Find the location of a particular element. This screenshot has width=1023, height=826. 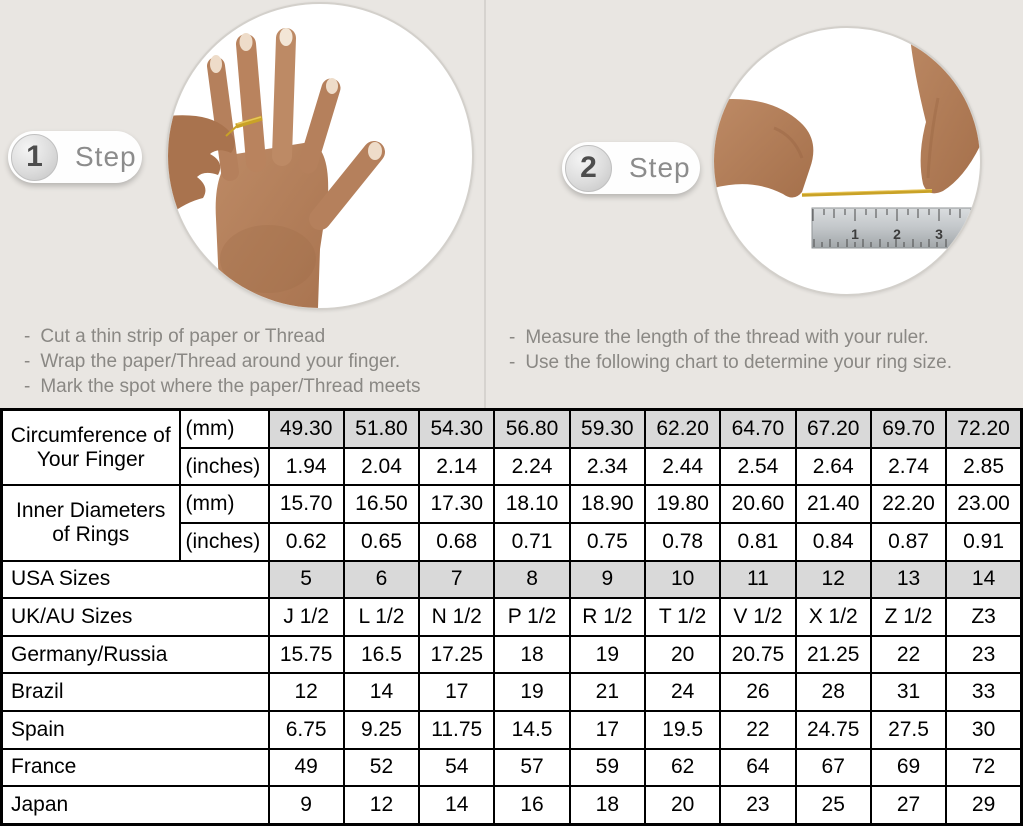

instruction-line: Cut a thin strip of paper or Thread is located at coordinates (257, 336).